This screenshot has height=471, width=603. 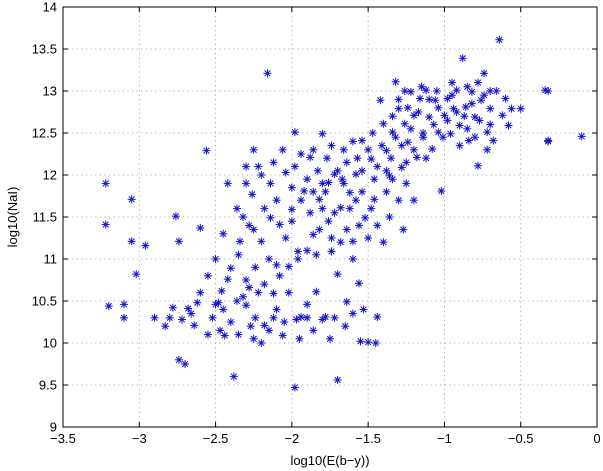 What do you see at coordinates (139, 438) in the screenshot?
I see `x-tick-label: −3` at bounding box center [139, 438].